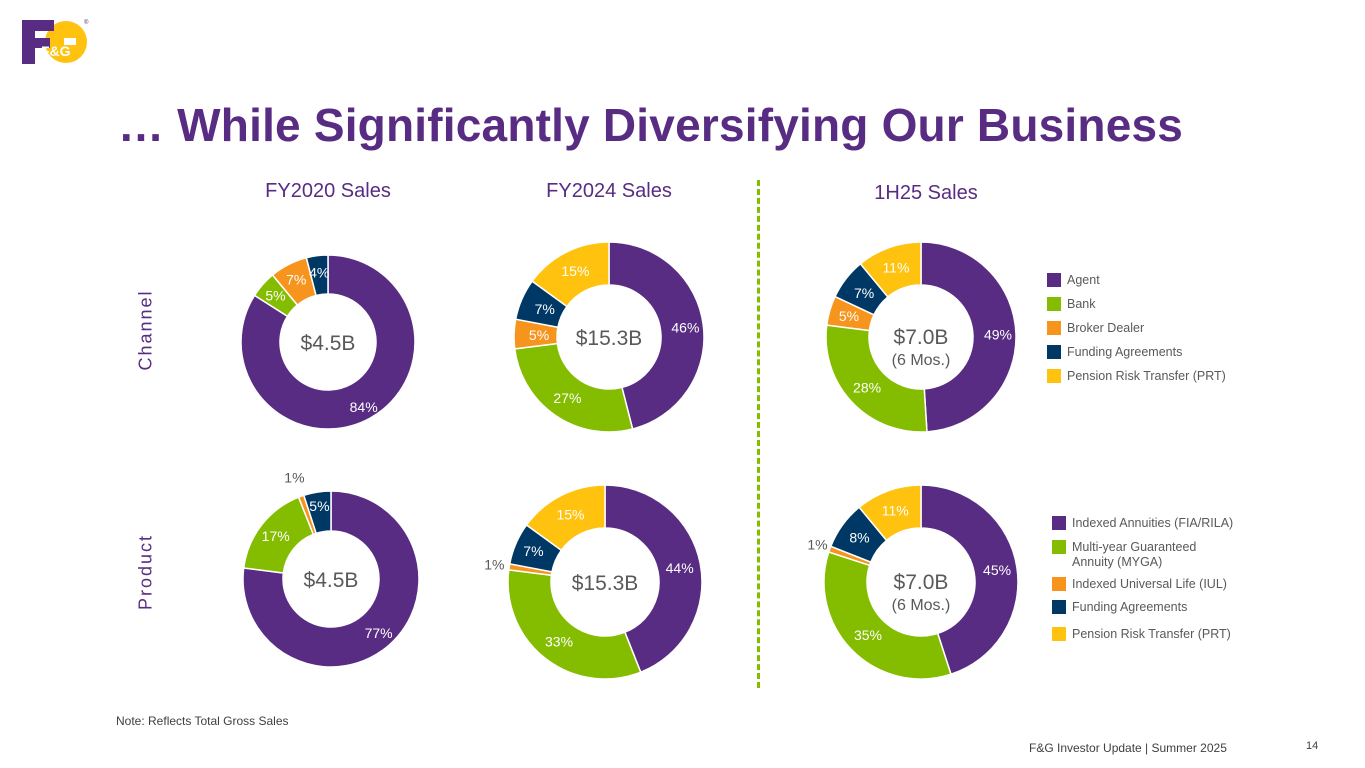 This screenshot has width=1365, height=768. What do you see at coordinates (56, 51) in the screenshot?
I see `logo-ampersand: F&G` at bounding box center [56, 51].